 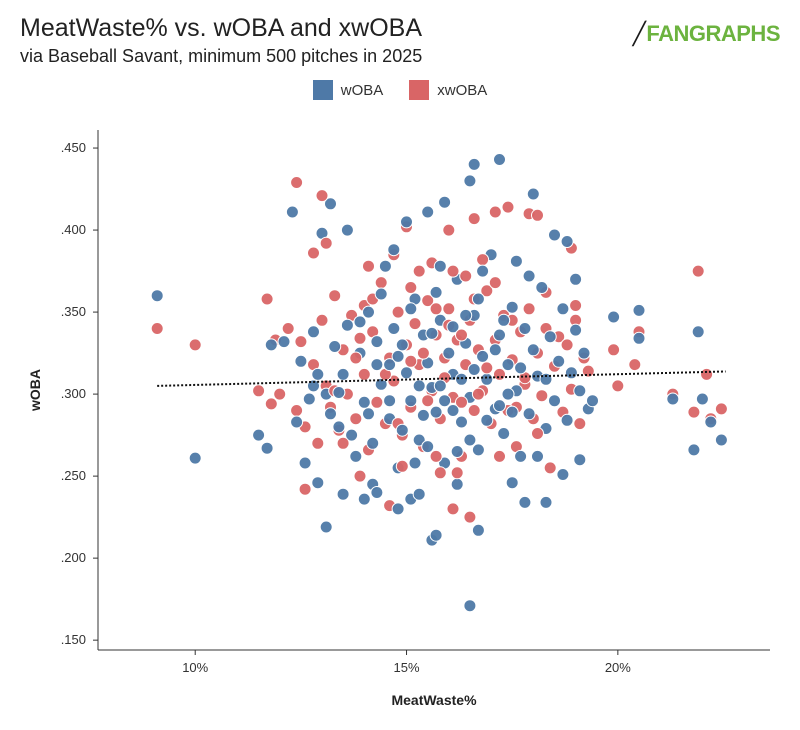 I want to click on fangraphs-logo: ╱ FANGRAPHS, so click(x=707, y=34).